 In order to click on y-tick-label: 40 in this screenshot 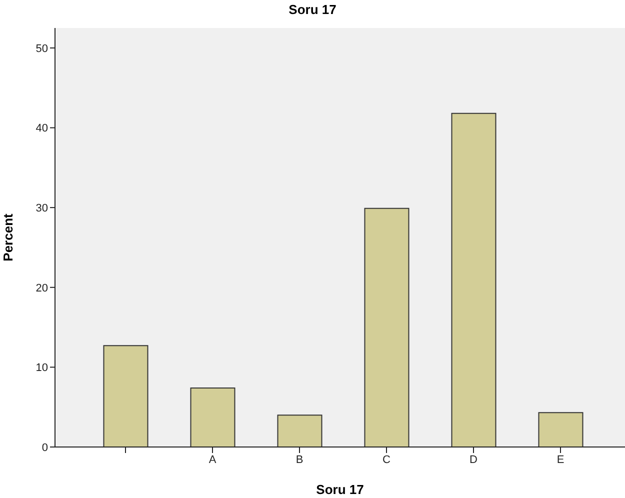, I will do `click(42, 128)`.